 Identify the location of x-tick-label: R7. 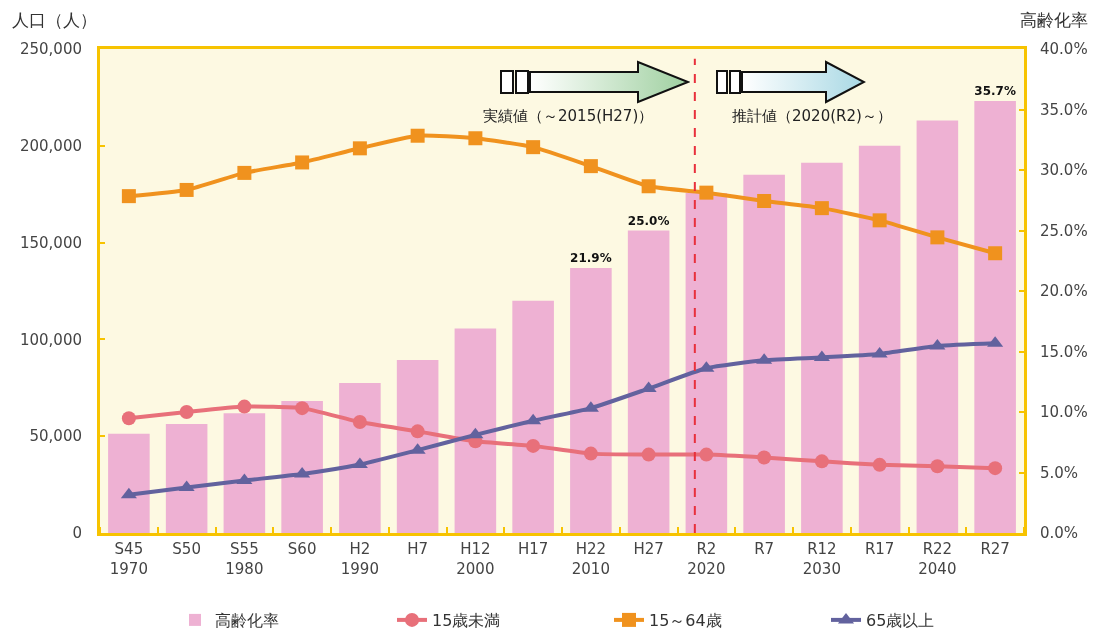
(764, 549).